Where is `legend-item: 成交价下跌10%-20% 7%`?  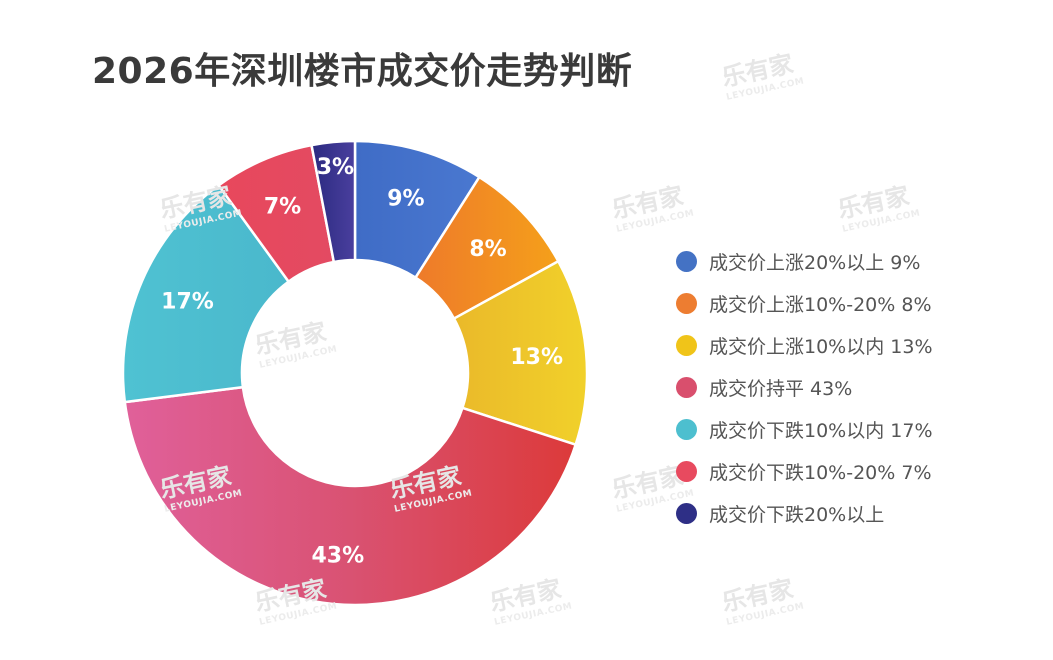
legend-item: 成交价下跌10%-20% 7% is located at coordinates (804, 471).